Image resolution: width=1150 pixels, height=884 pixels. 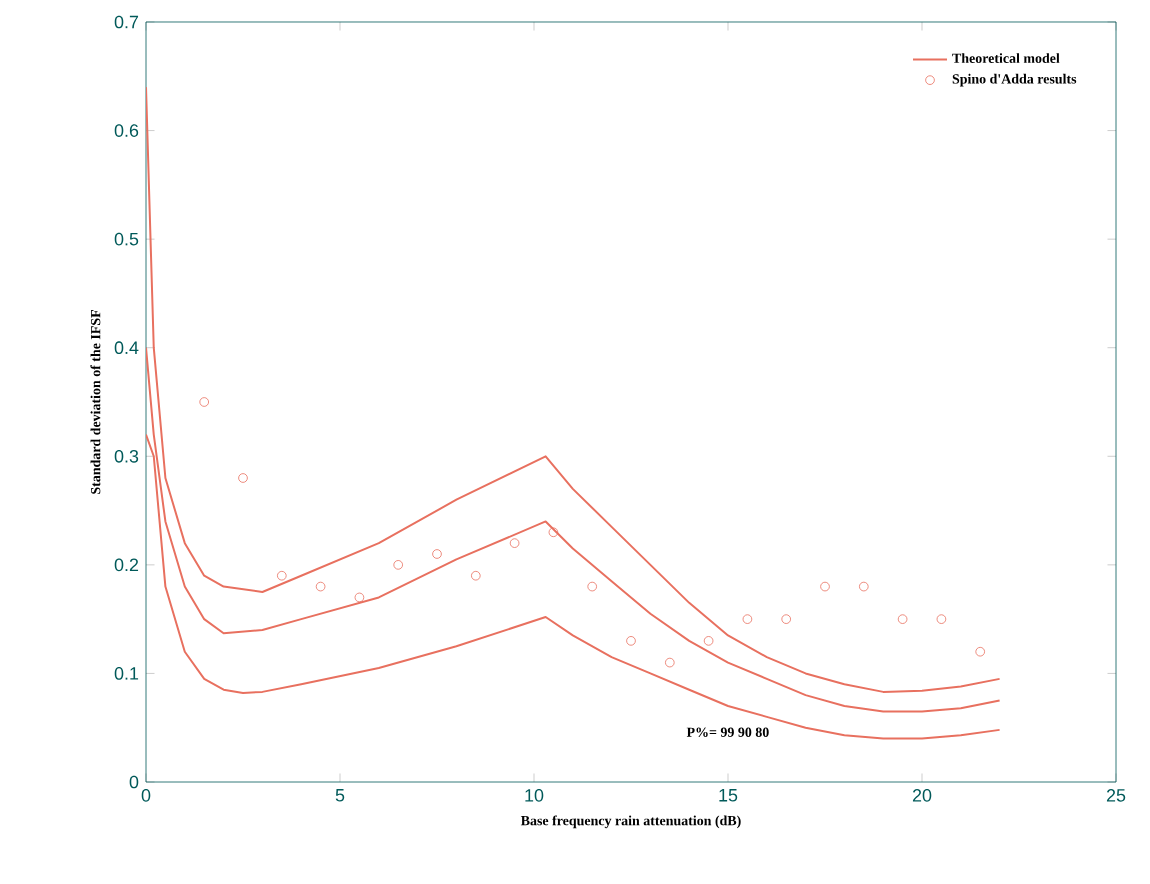 What do you see at coordinates (134, 782) in the screenshot?
I see `y-tick-label: 0` at bounding box center [134, 782].